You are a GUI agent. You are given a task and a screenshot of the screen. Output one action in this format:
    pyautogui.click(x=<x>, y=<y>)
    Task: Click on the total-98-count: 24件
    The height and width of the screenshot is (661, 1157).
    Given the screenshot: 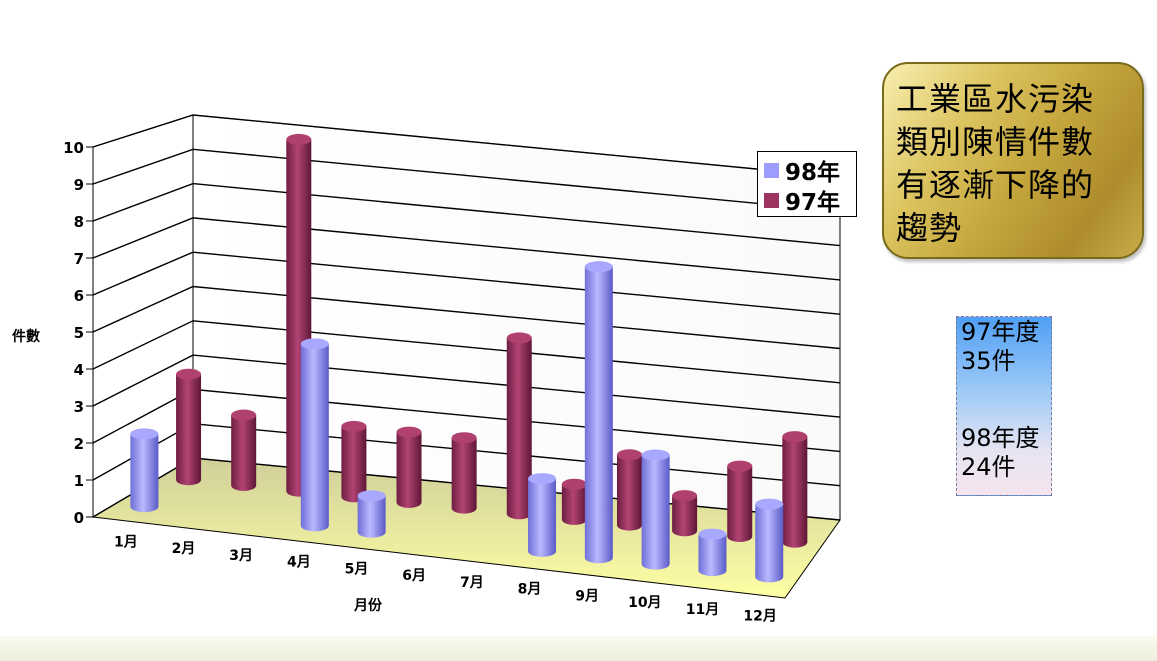 What is the action you would take?
    pyautogui.click(x=988, y=467)
    